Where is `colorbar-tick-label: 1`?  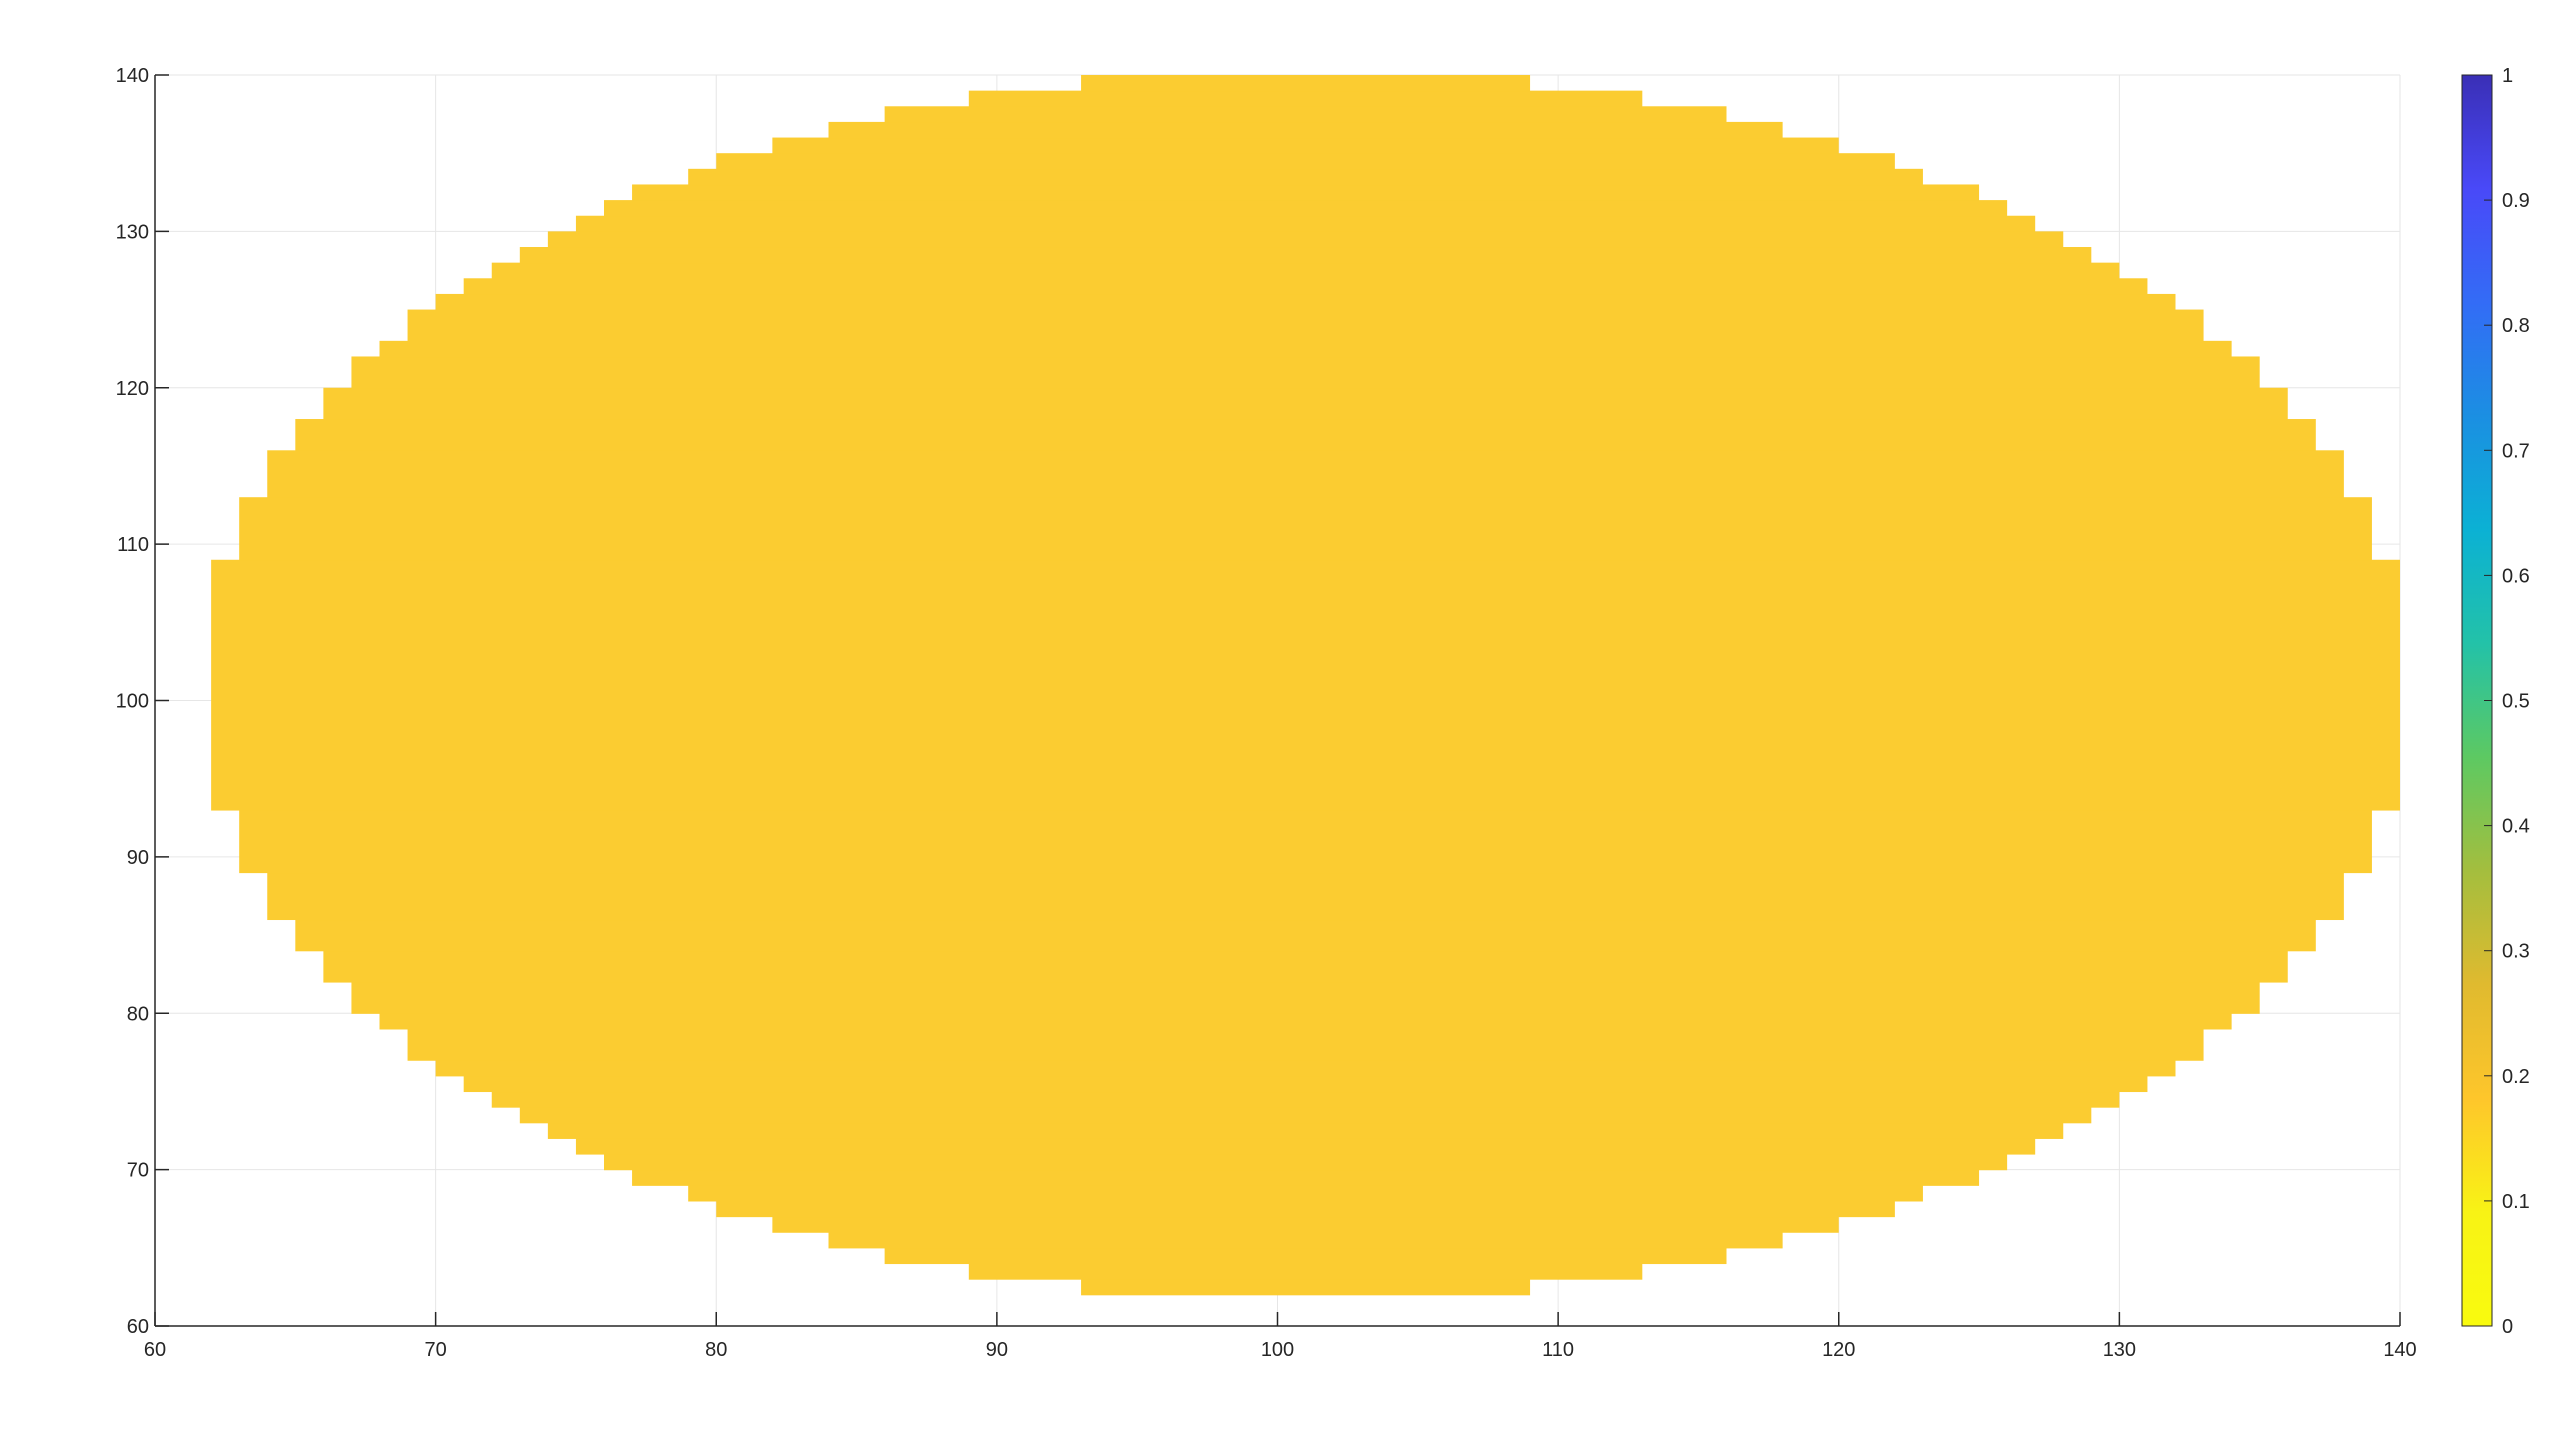
colorbar-tick-label: 1 is located at coordinates (2507, 76).